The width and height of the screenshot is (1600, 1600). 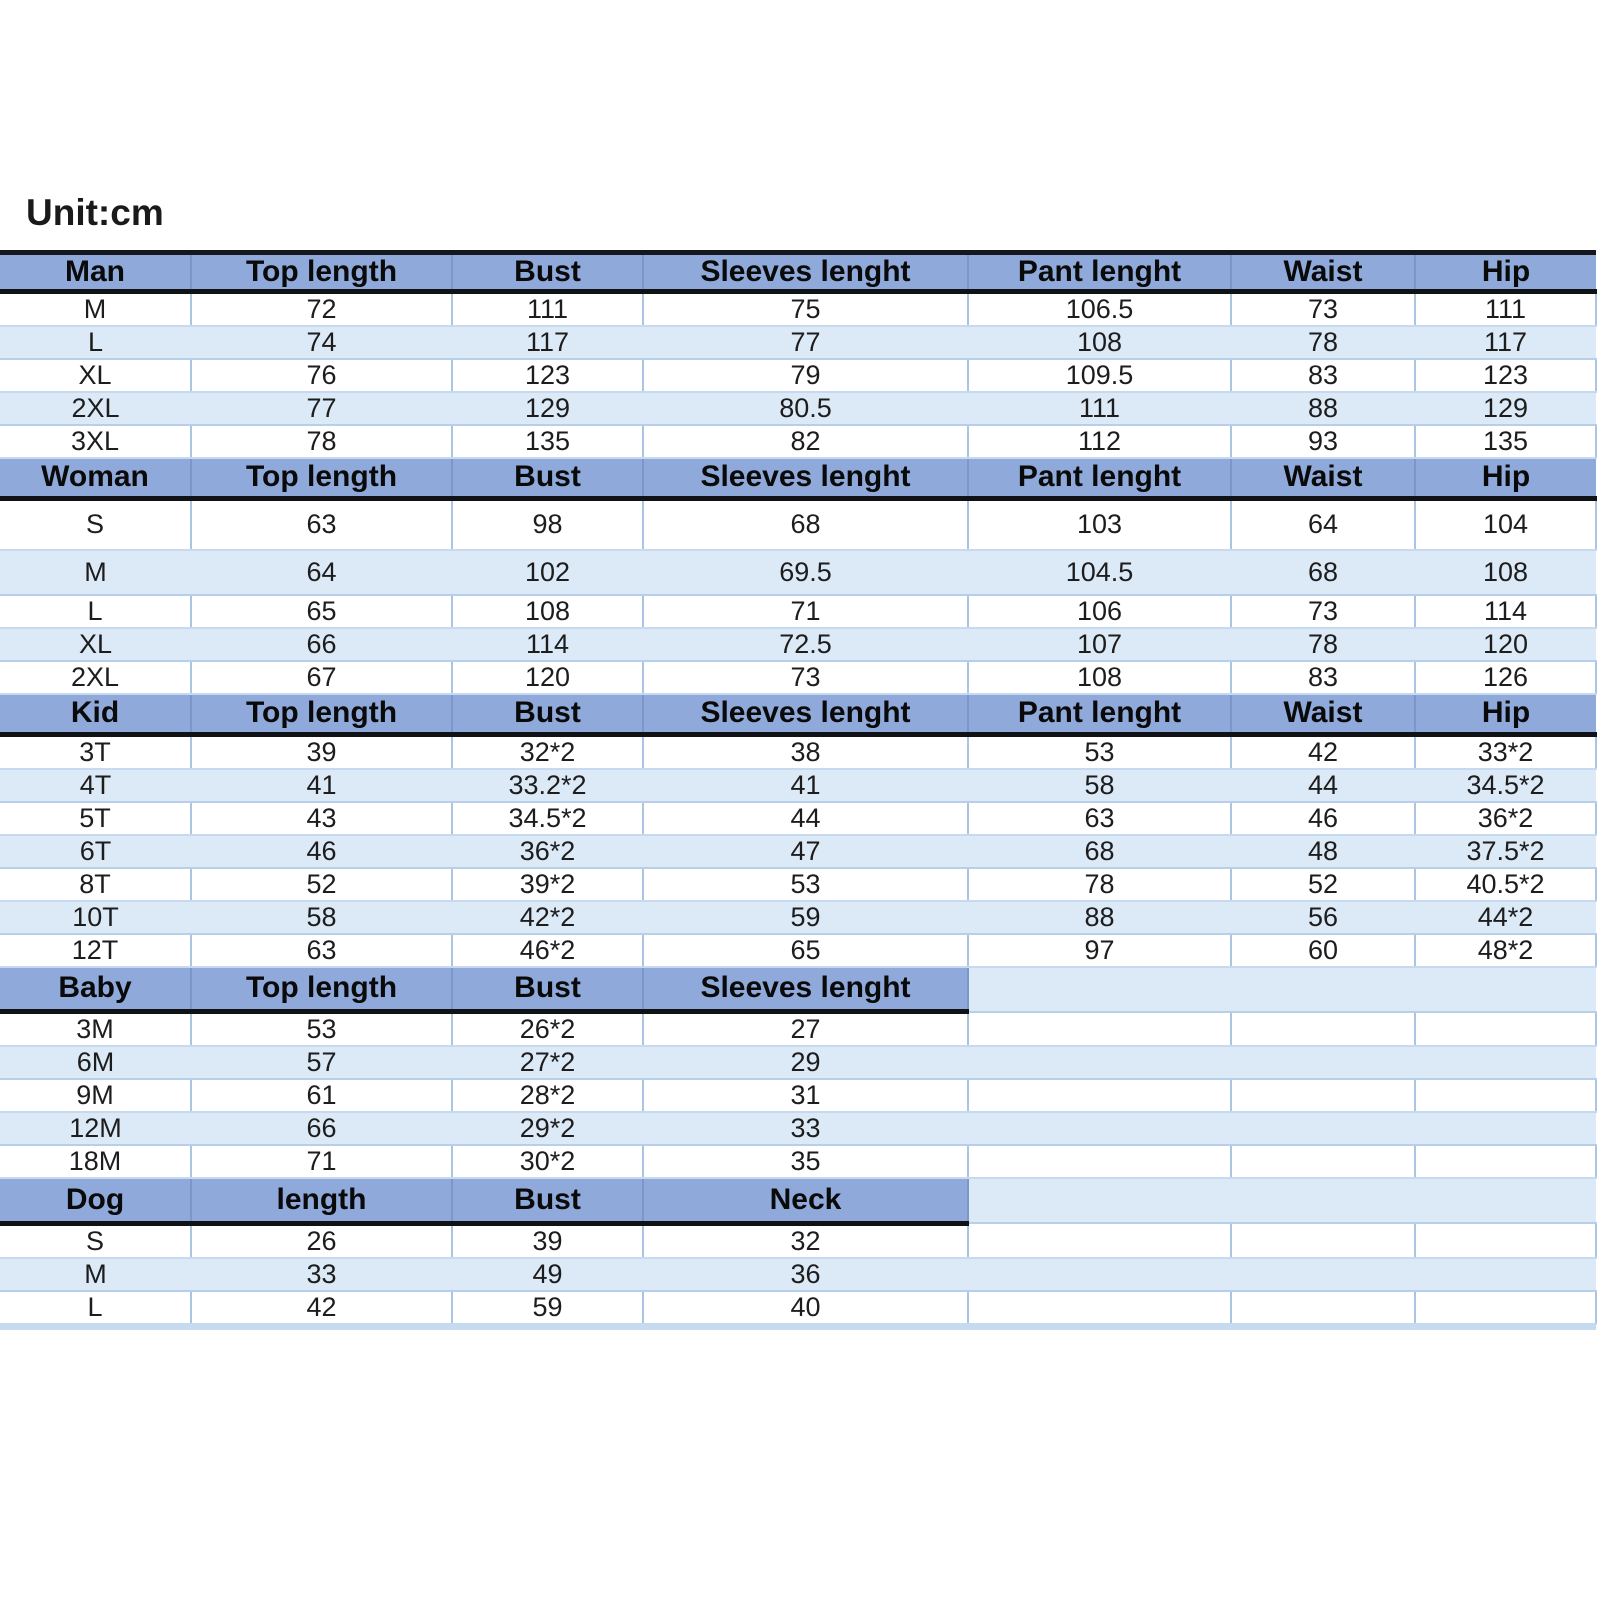 What do you see at coordinates (1100, 442) in the screenshot?
I see `value-cell: 112` at bounding box center [1100, 442].